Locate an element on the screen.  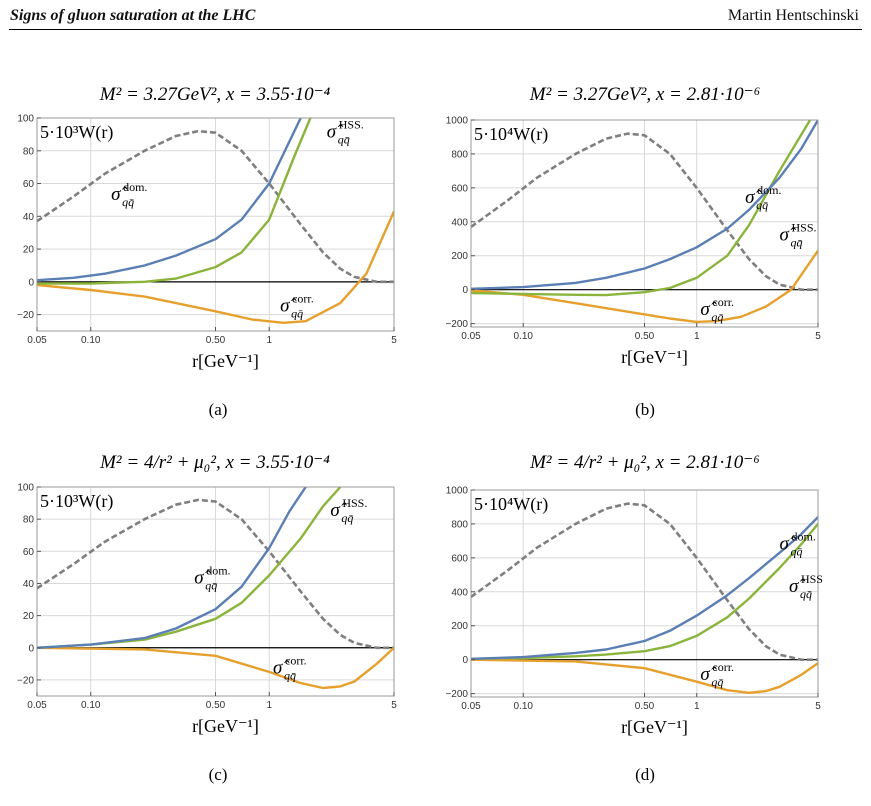
svg-text: HSS. is located at coordinates (351, 125).